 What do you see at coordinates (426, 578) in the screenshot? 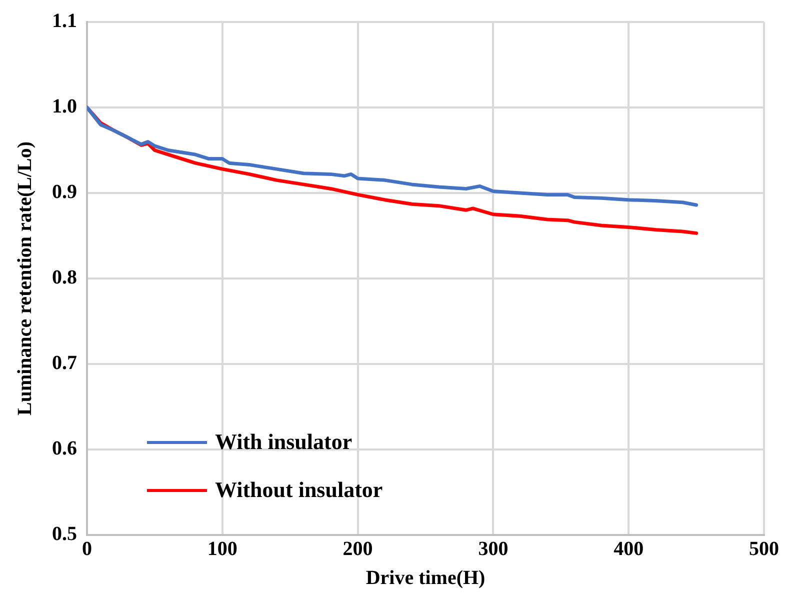
I see `x-axis-title: Drive time(H)` at bounding box center [426, 578].